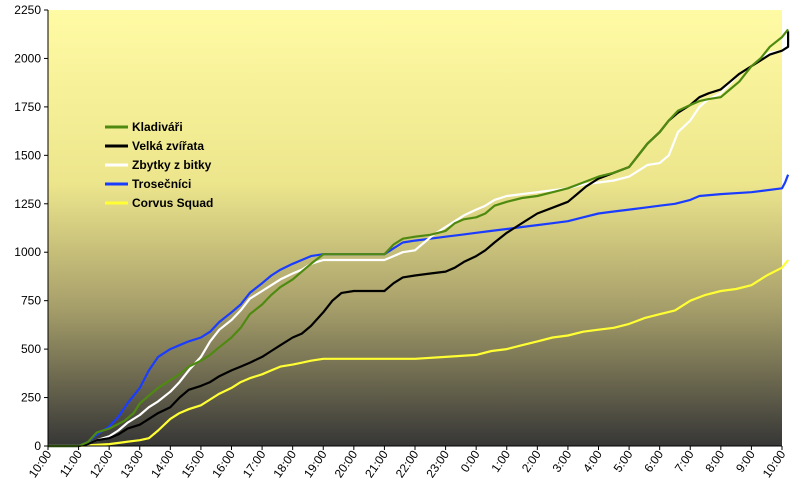 Image resolution: width=794 pixels, height=500 pixels. I want to click on x-tick-label-0: 10:00, so click(40, 463).